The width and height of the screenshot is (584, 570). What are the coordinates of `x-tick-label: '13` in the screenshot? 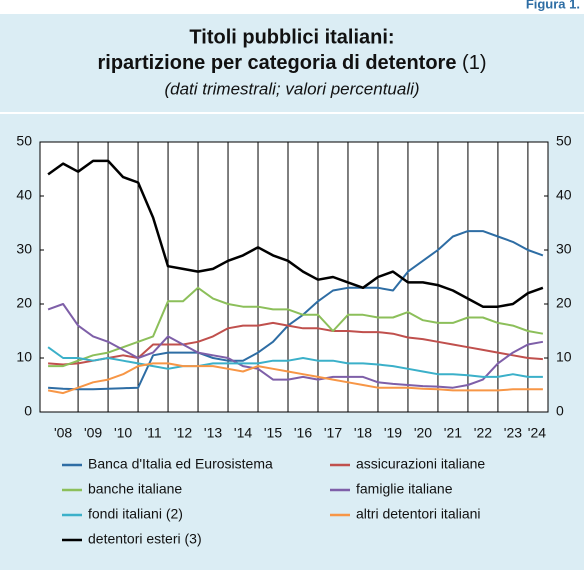 It's located at (213, 433).